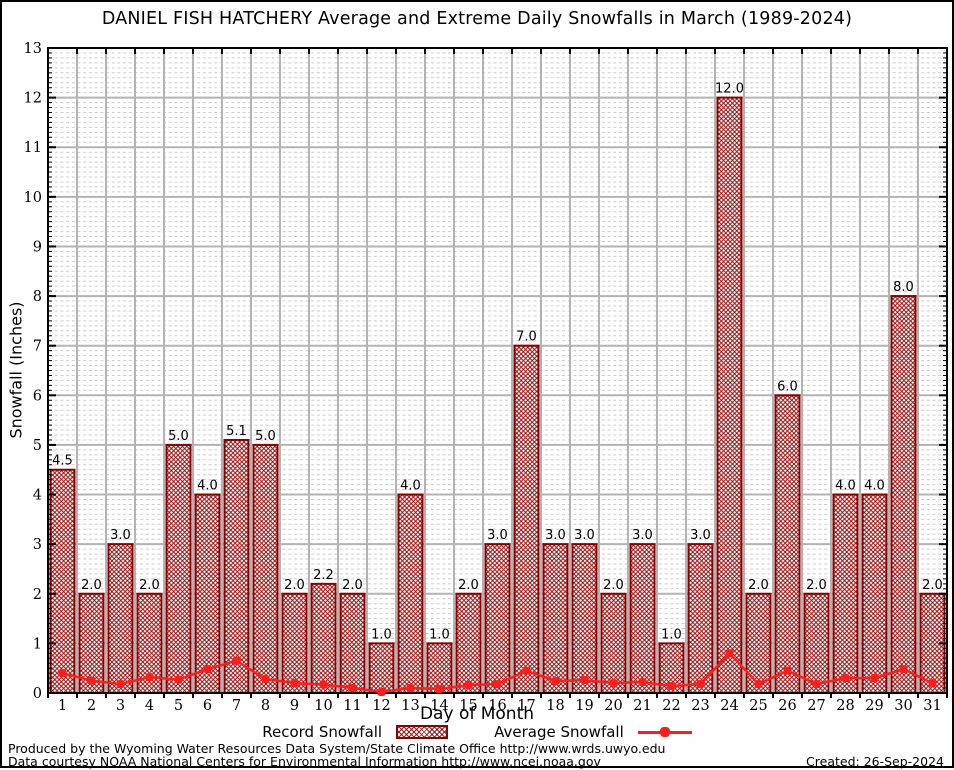 The height and width of the screenshot is (770, 954). What do you see at coordinates (322, 732) in the screenshot?
I see `legend-record-label: Record Snowfall` at bounding box center [322, 732].